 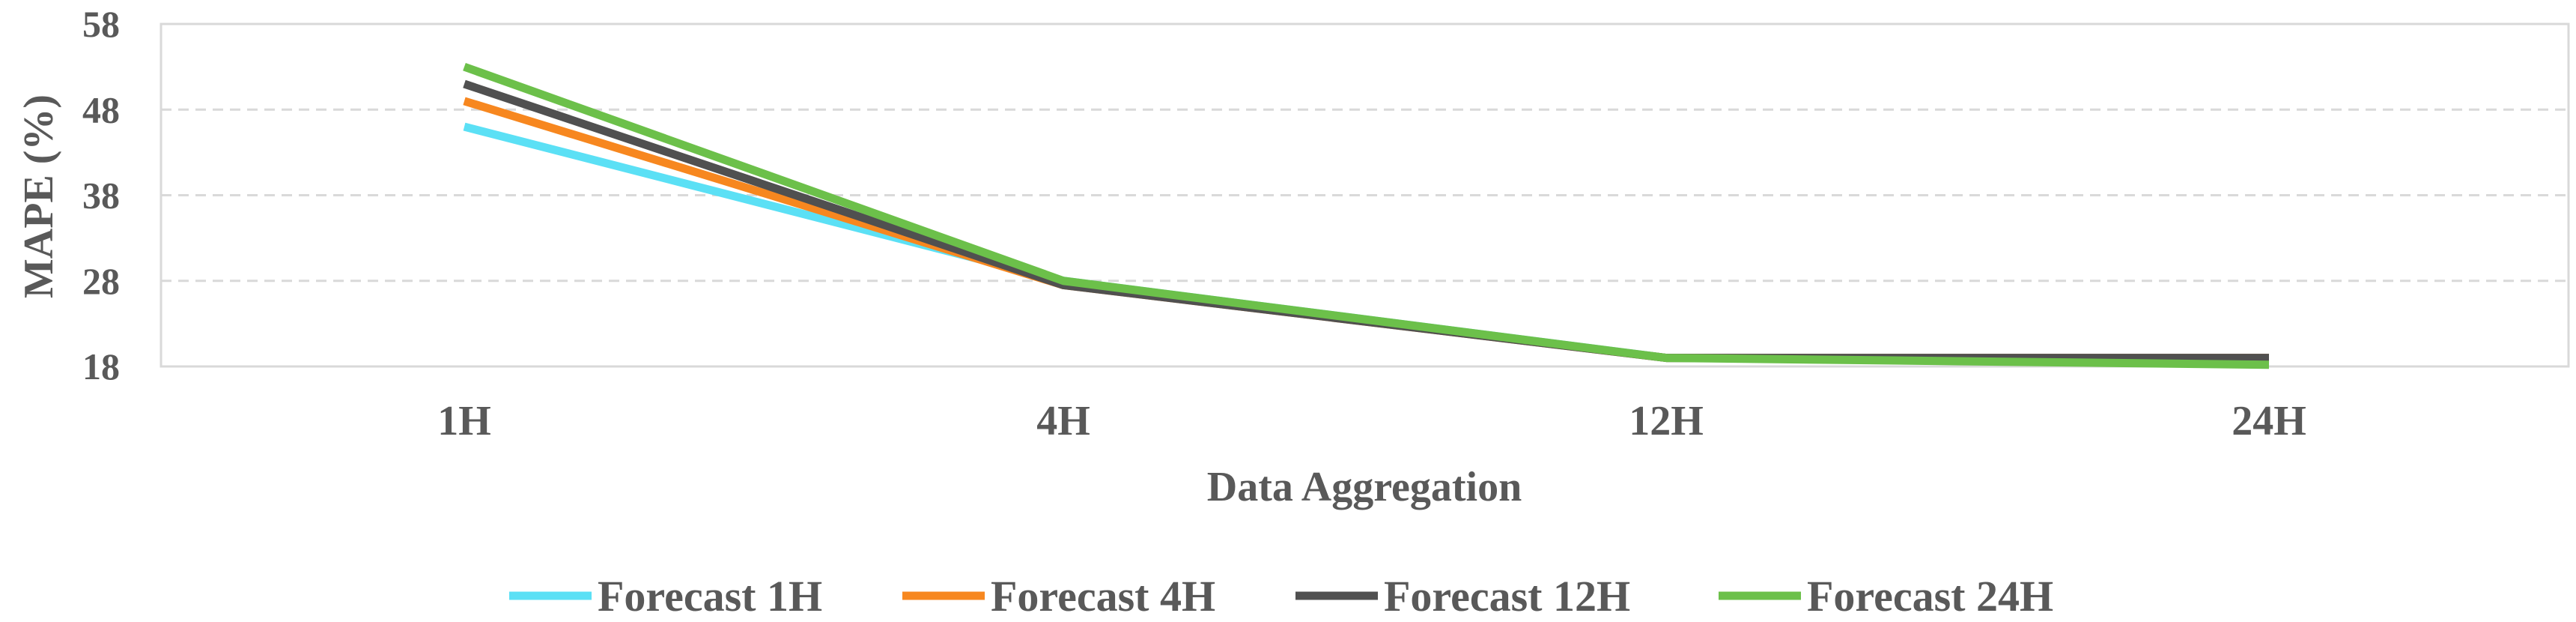 What do you see at coordinates (39, 196) in the screenshot?
I see `y-axis-title: MAPE (%)` at bounding box center [39, 196].